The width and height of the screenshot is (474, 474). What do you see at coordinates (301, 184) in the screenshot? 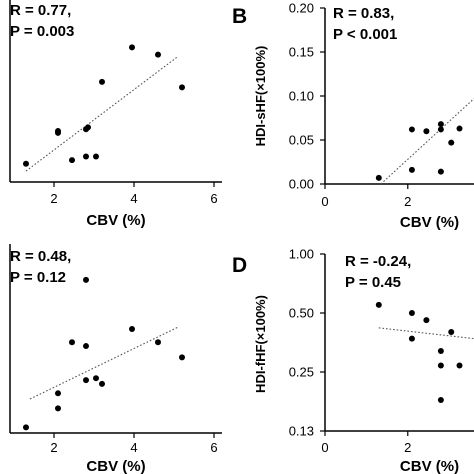
I see `y-tick-label: 0.00` at bounding box center [301, 184].